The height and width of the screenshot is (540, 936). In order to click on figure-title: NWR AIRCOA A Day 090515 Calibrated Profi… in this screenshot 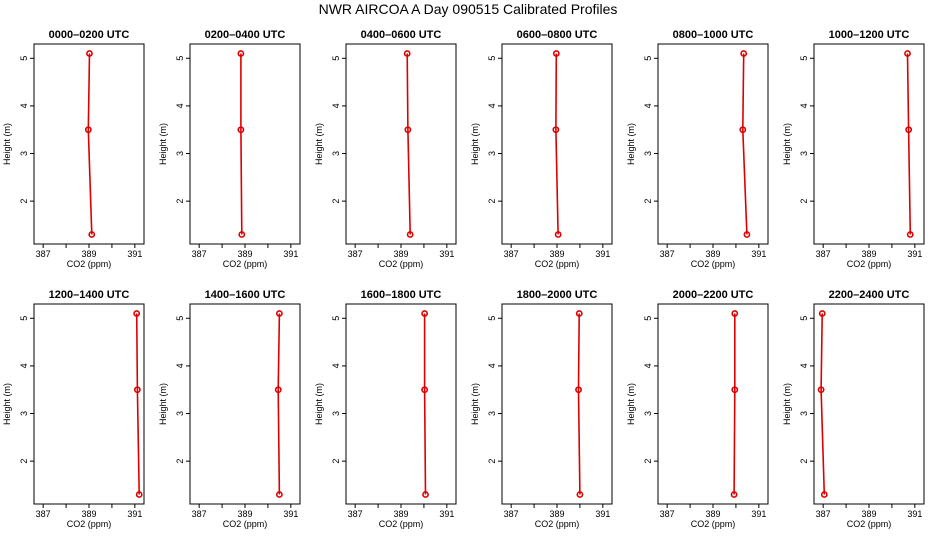, I will do `click(468, 9)`.